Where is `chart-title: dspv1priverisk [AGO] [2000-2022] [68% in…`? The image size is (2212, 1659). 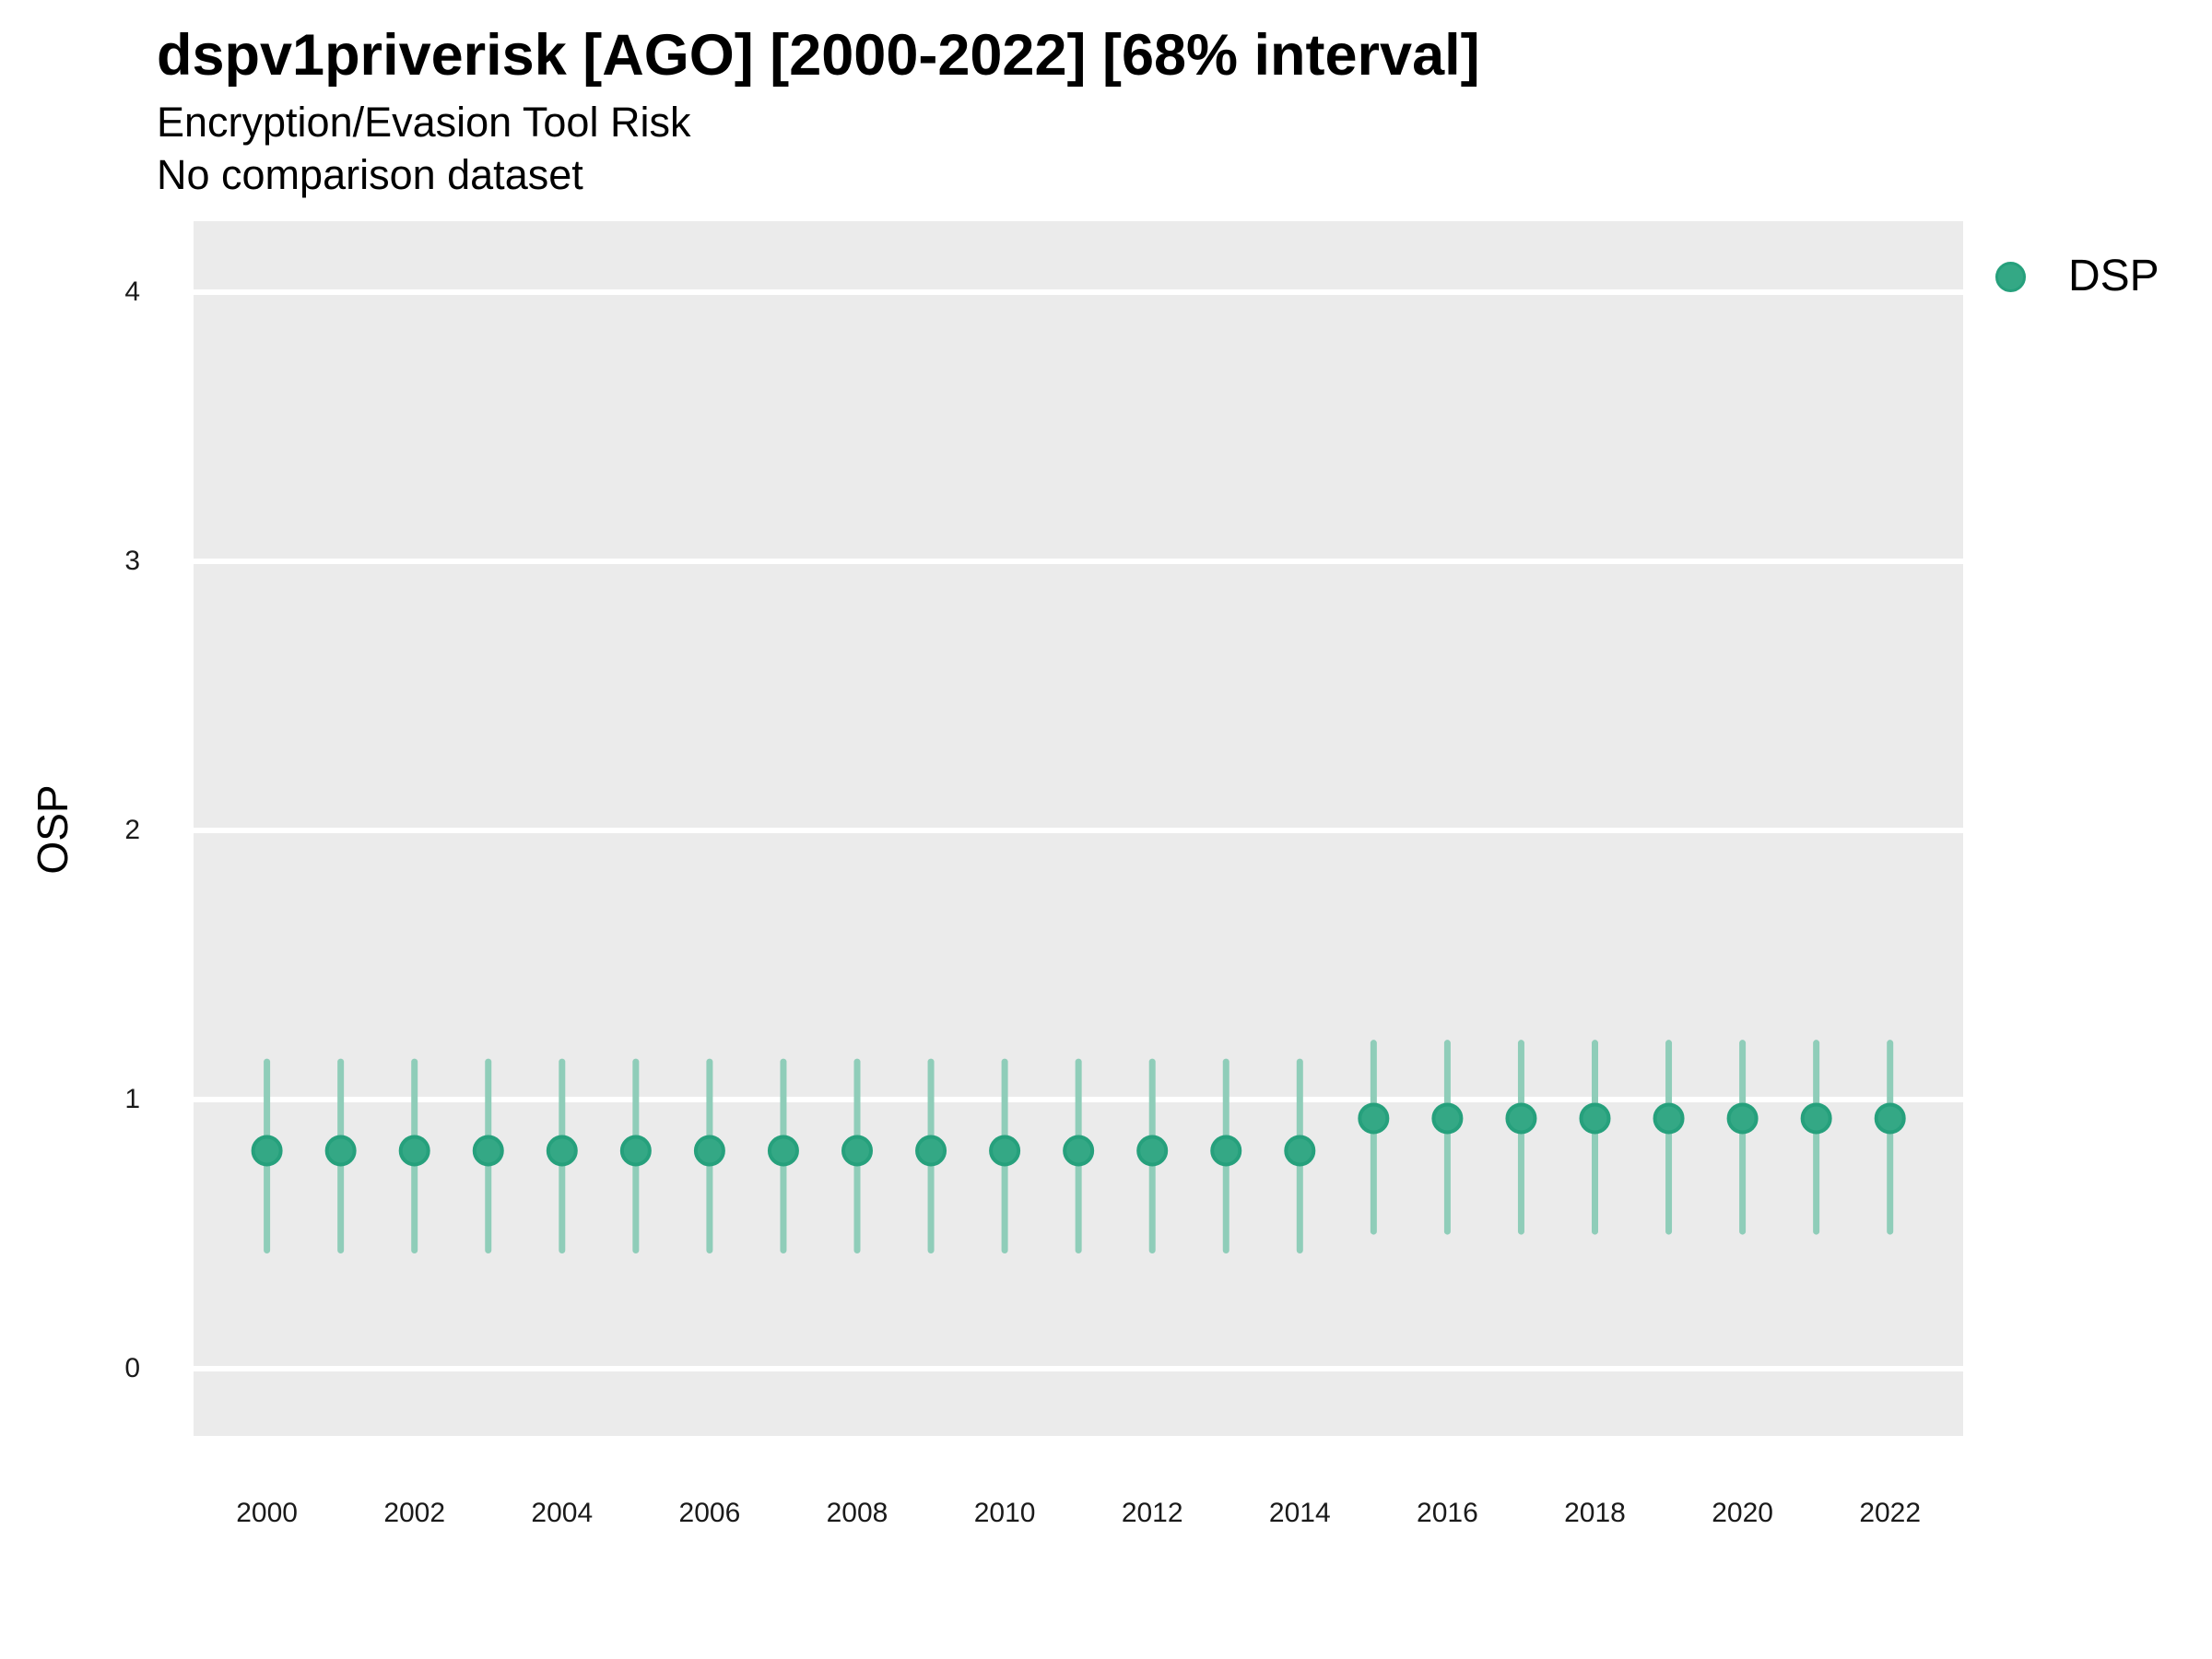 chart-title: dspv1priverisk [AGO] [2000-2022] [68% in… is located at coordinates (818, 55).